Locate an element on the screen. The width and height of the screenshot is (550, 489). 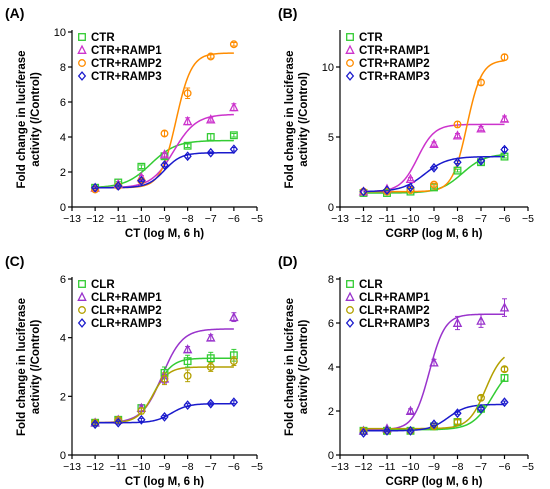
legend-label-3: CLR+RAMP3 is located at coordinates (126, 324).